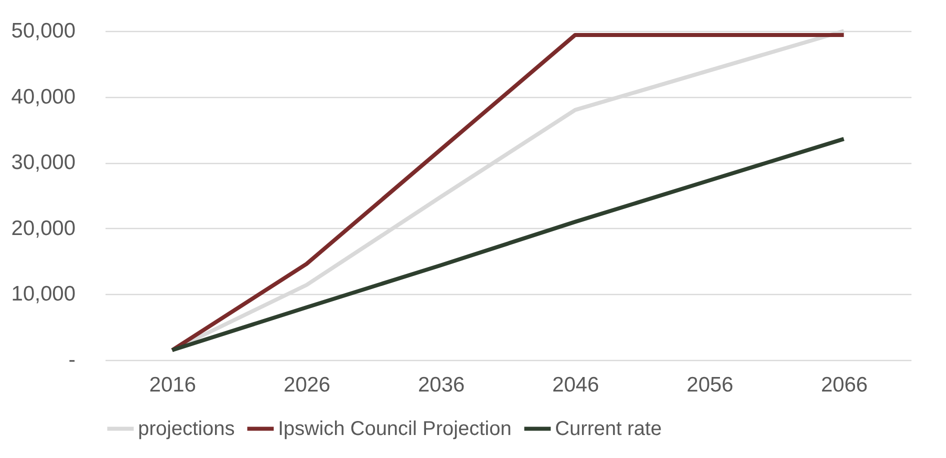 This screenshot has height=458, width=946. Describe the element at coordinates (608, 429) in the screenshot. I see `legend-label: Current rate` at that location.